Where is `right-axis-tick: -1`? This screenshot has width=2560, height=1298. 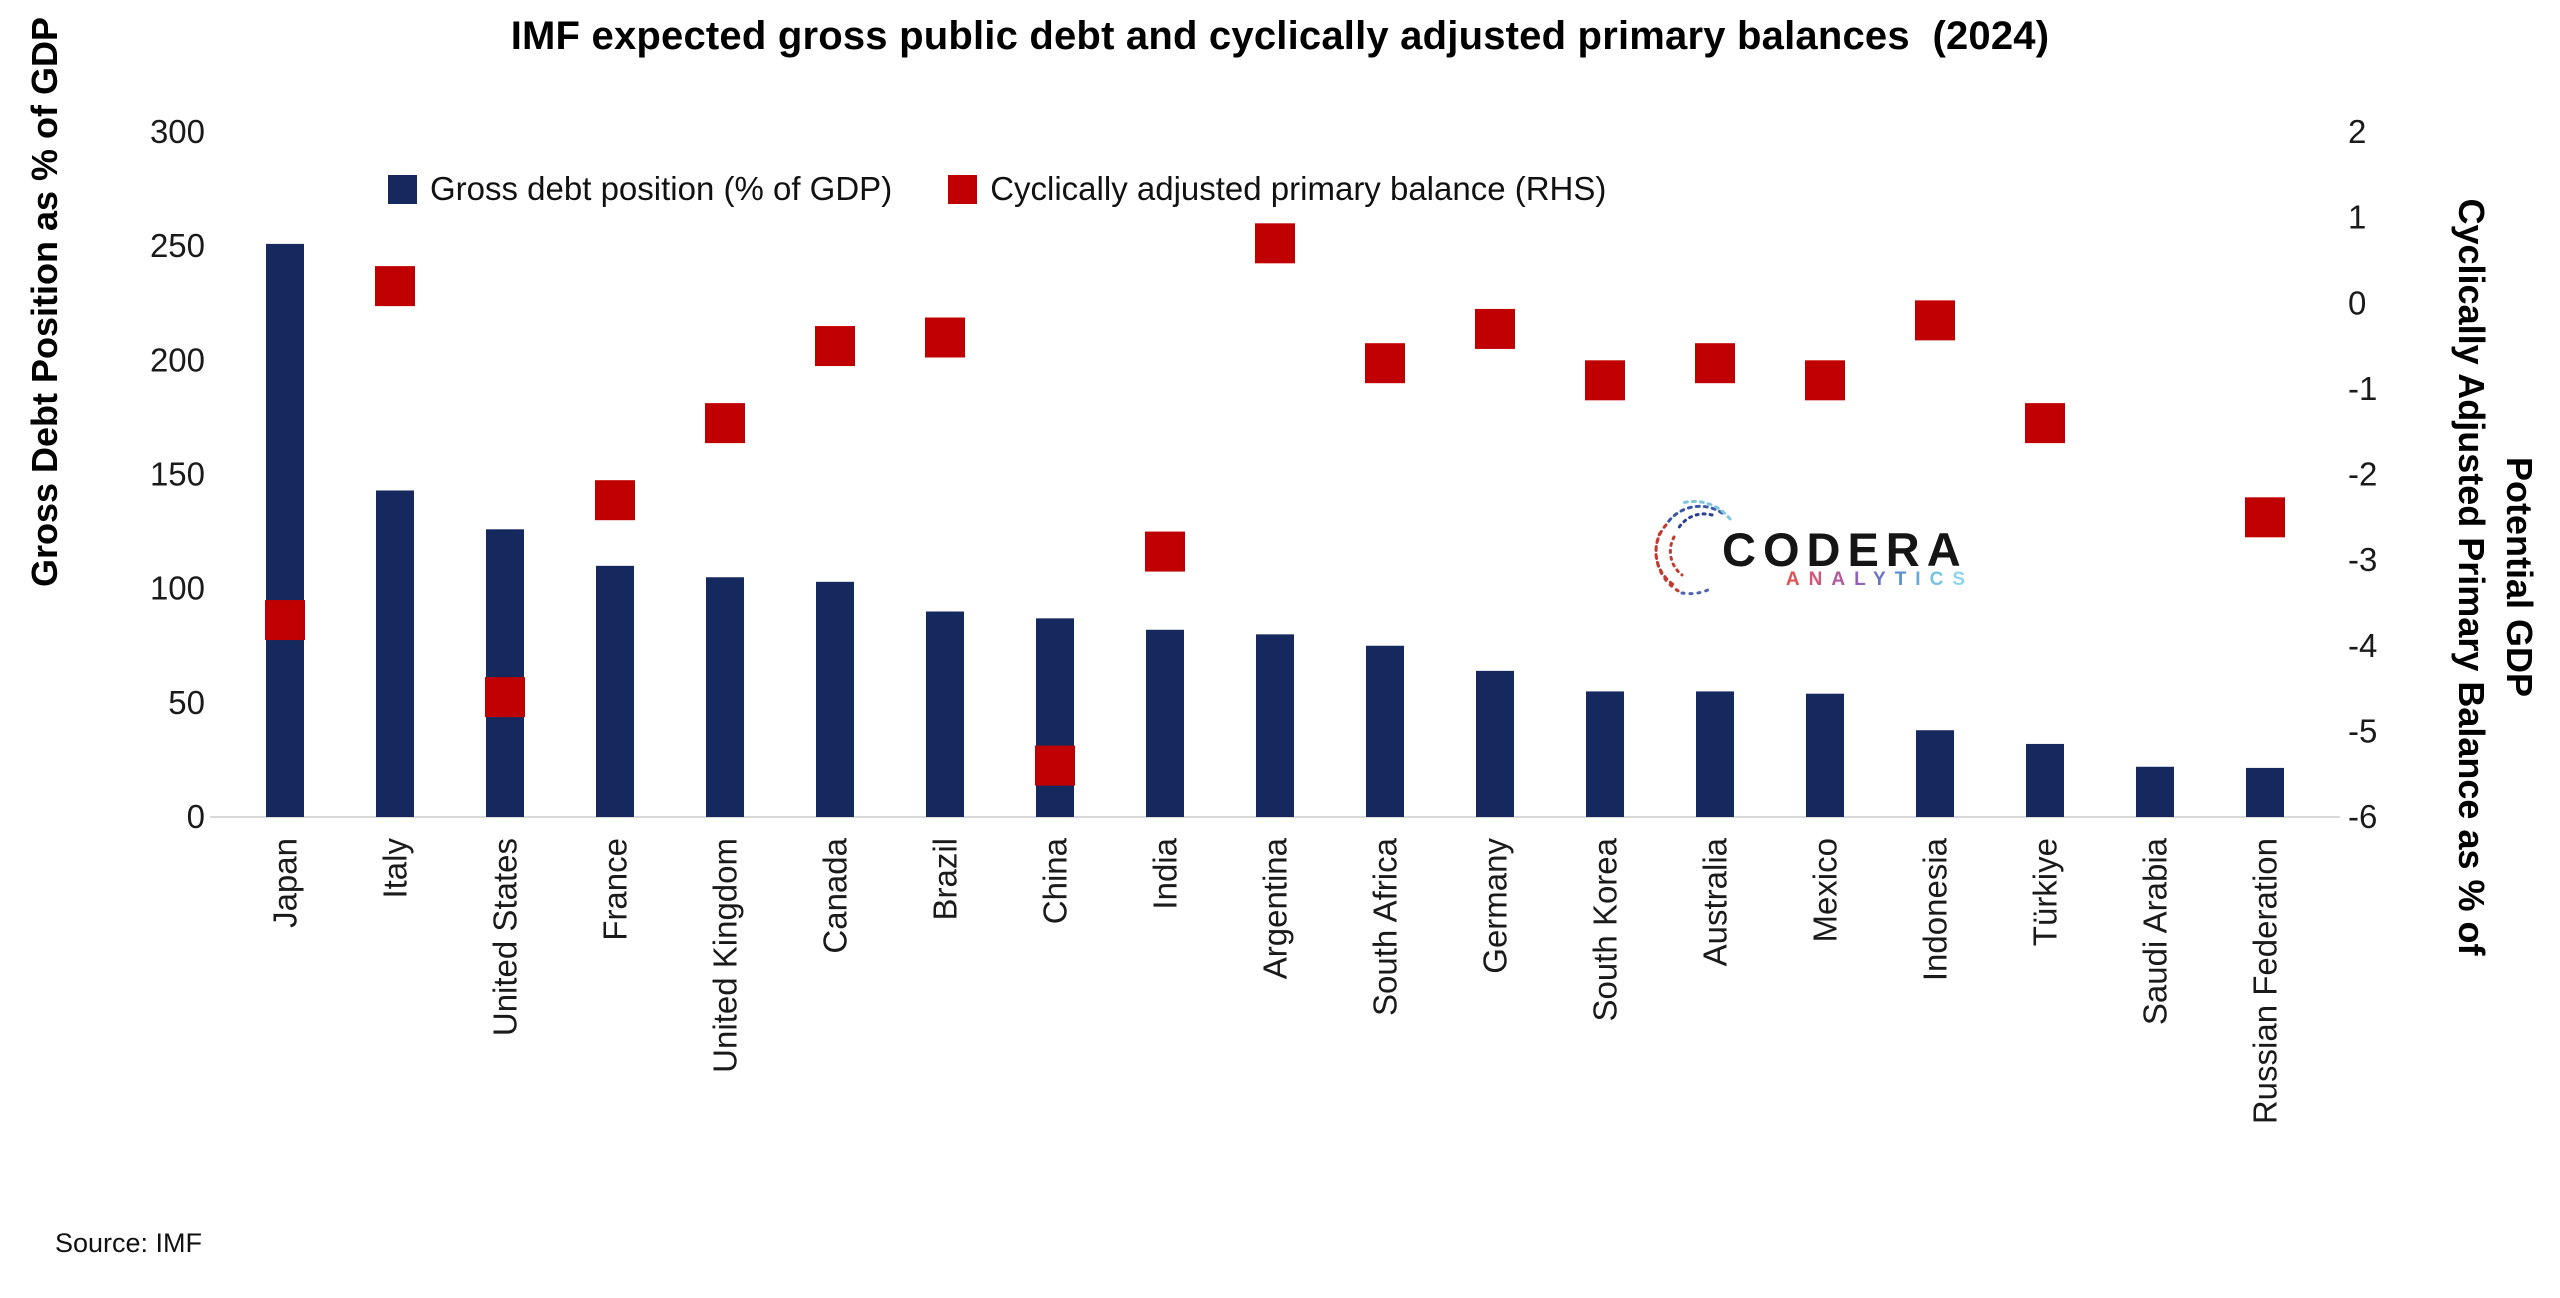 right-axis-tick: -1 is located at coordinates (2362, 388).